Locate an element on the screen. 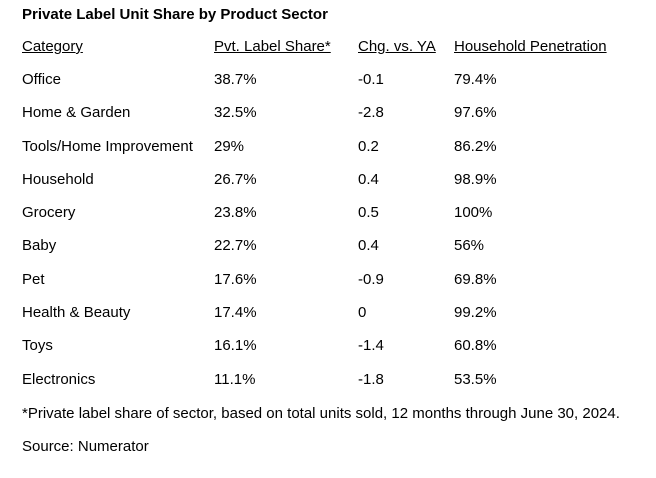  cell-penetration: 98.9% is located at coordinates (475, 179).